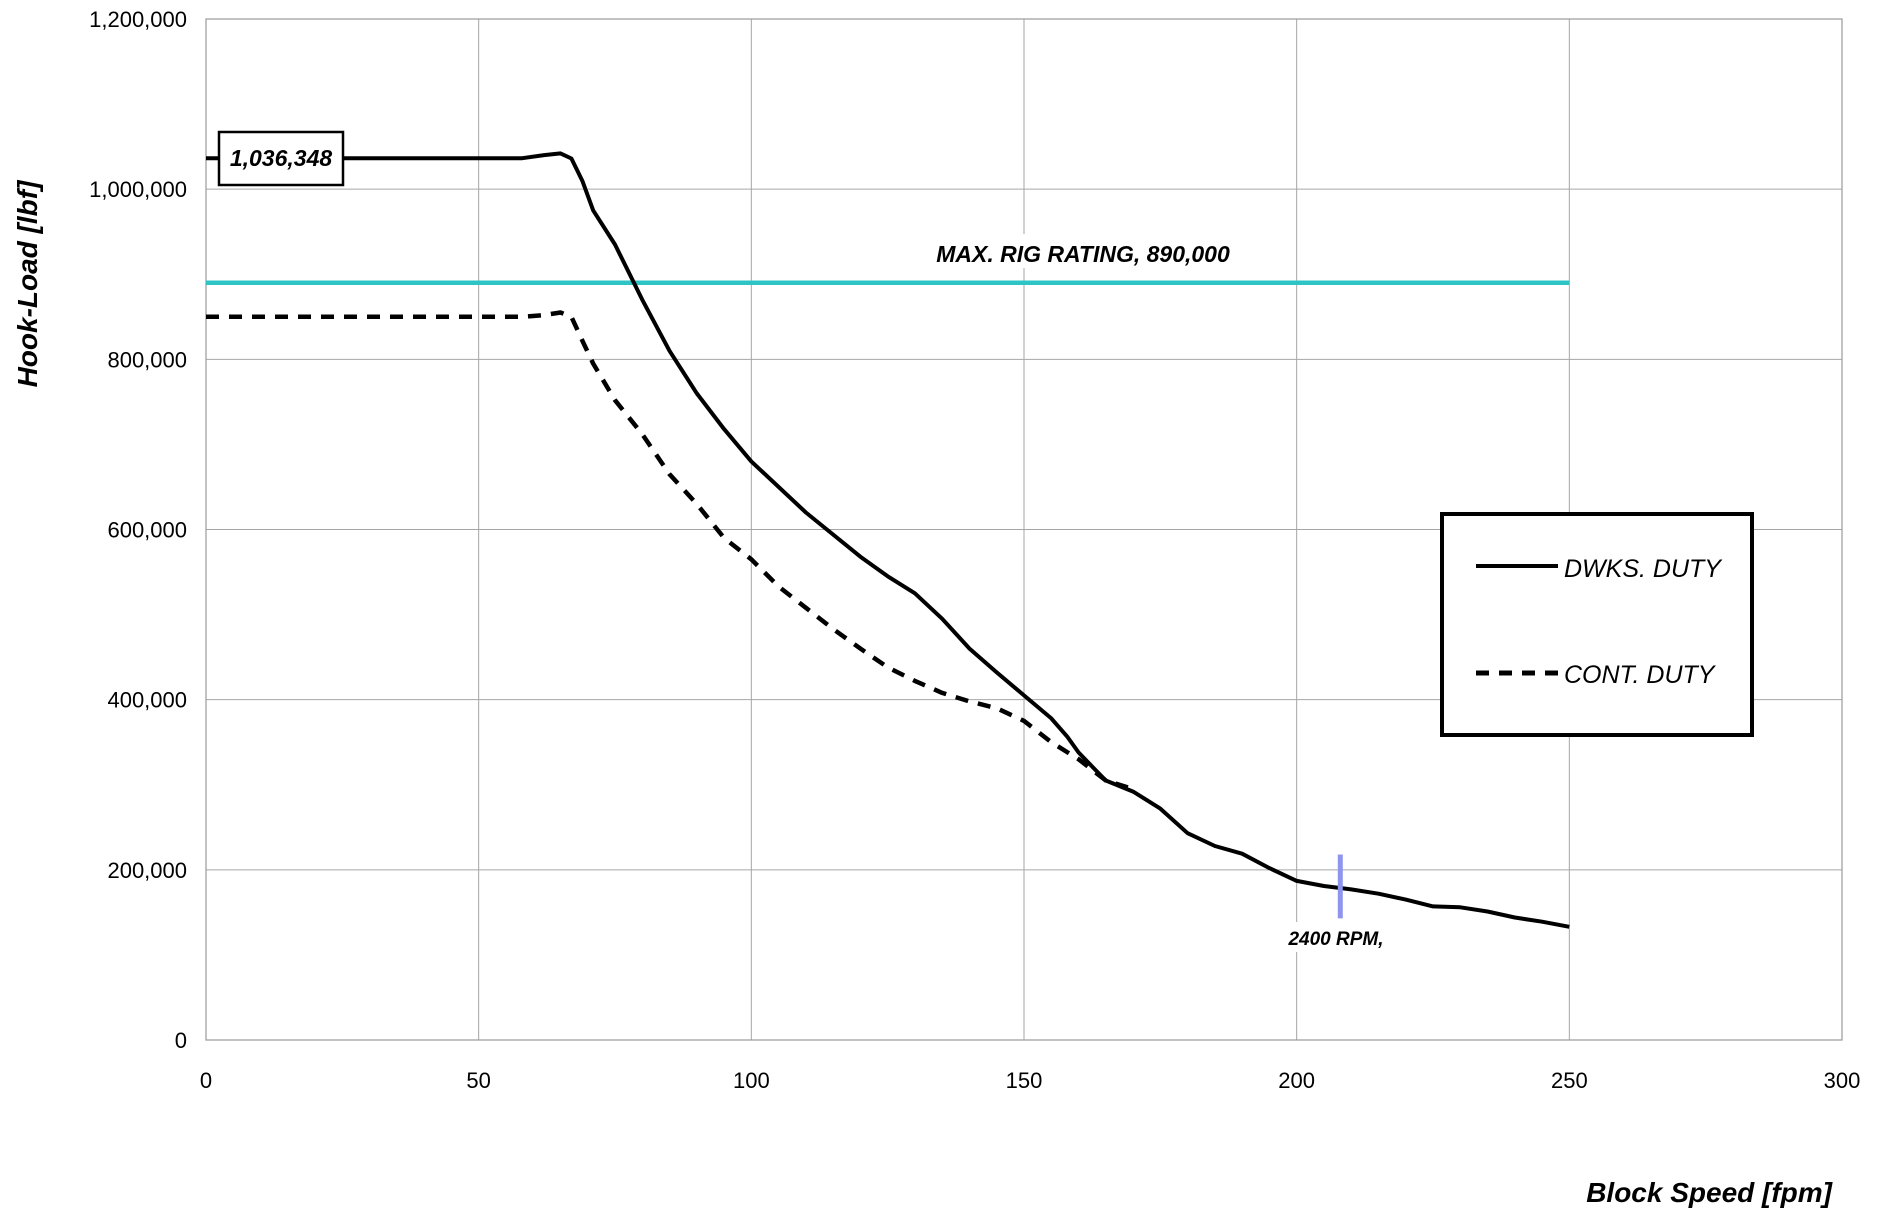 The height and width of the screenshot is (1211, 1885). I want to click on max-load-label-box, so click(281, 158).